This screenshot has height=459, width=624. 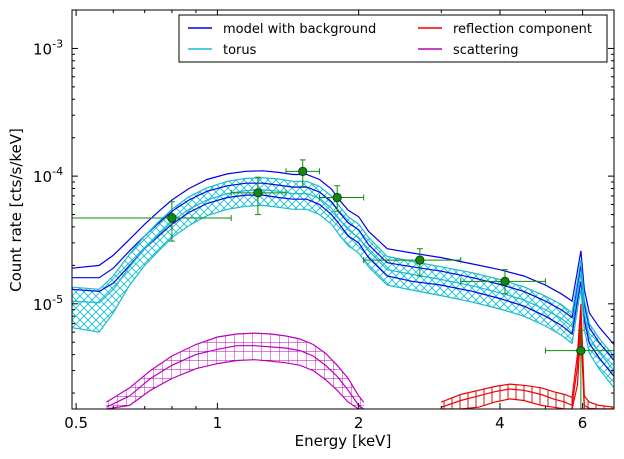 What do you see at coordinates (500, 423) in the screenshot?
I see `x-tick-label: 4` at bounding box center [500, 423].